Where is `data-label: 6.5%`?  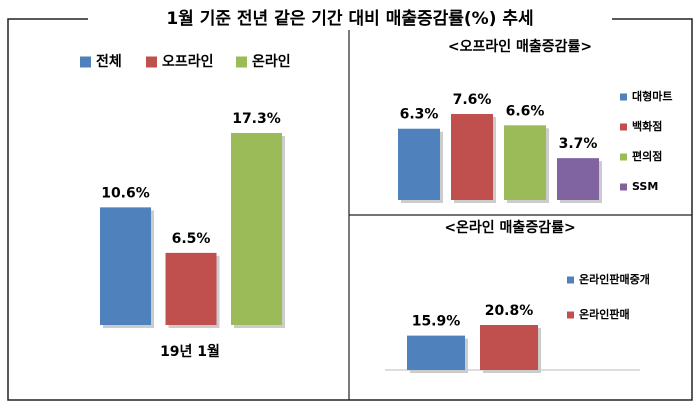
data-label: 6.5% is located at coordinates (191, 239).